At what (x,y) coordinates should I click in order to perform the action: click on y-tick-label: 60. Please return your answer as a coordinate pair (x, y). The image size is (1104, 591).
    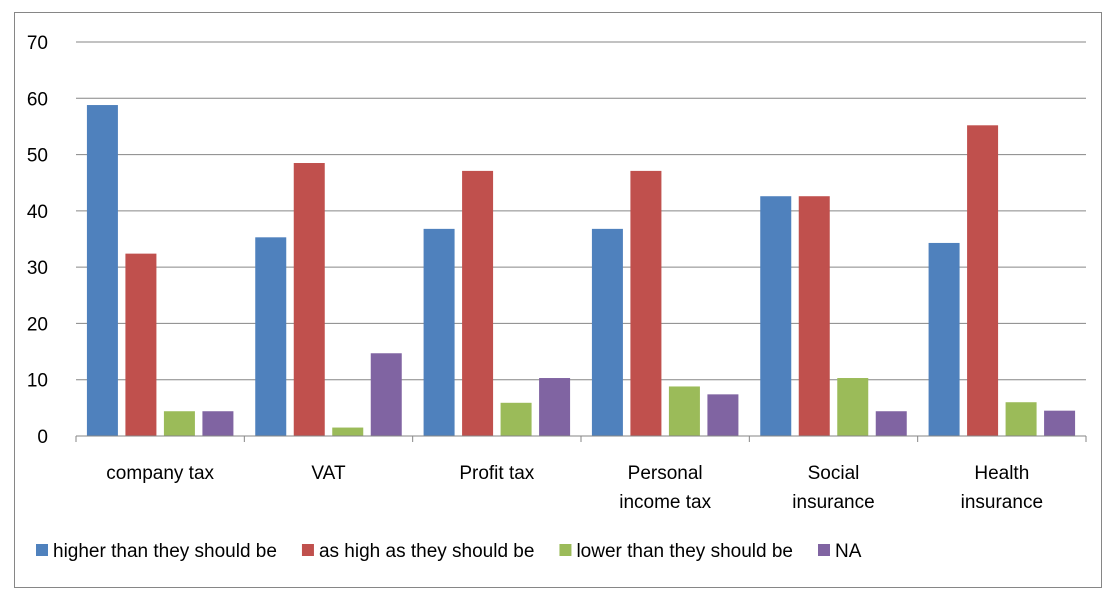
    Looking at the image, I should click on (37, 99).